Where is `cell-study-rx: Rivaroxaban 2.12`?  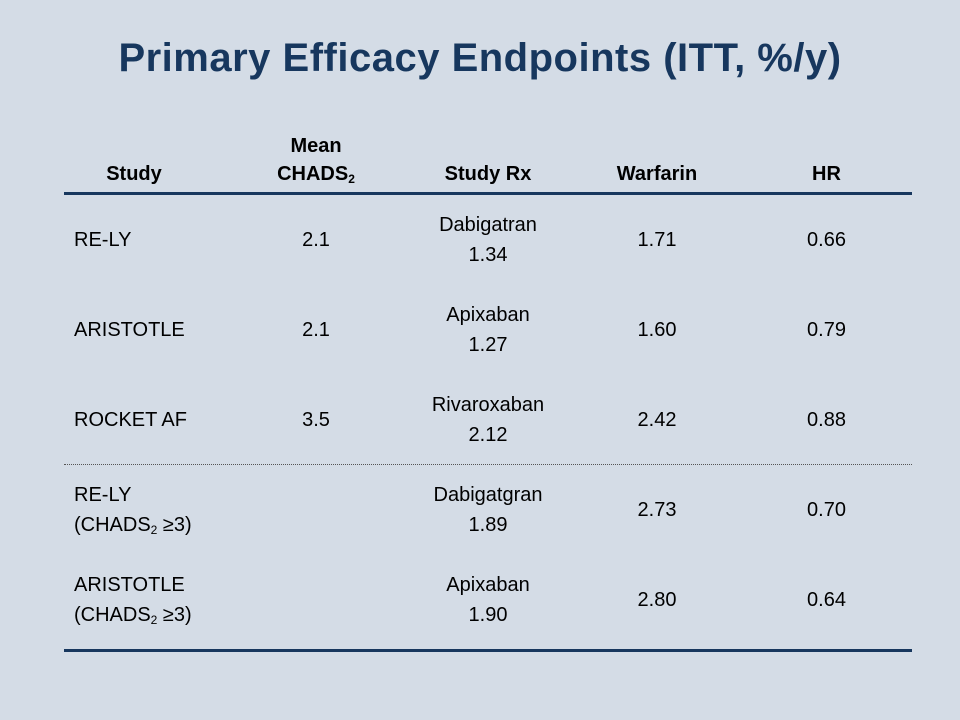
cell-study-rx: Rivaroxaban 2.12 is located at coordinates (488, 420).